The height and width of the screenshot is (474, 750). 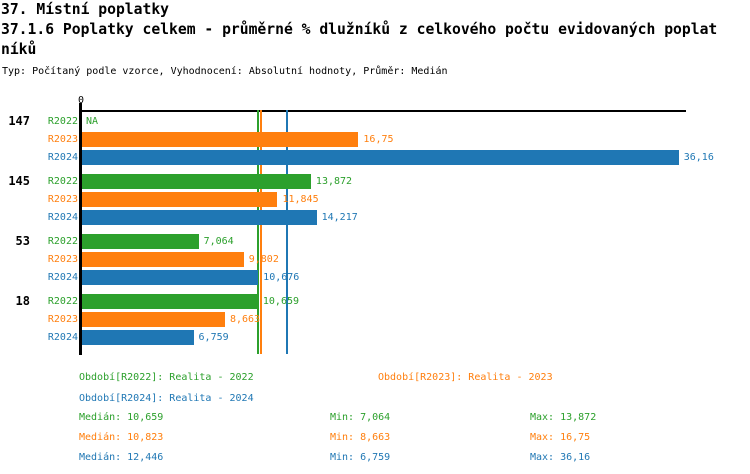 What do you see at coordinates (19, 181) in the screenshot?
I see `category-label-145: 145` at bounding box center [19, 181].